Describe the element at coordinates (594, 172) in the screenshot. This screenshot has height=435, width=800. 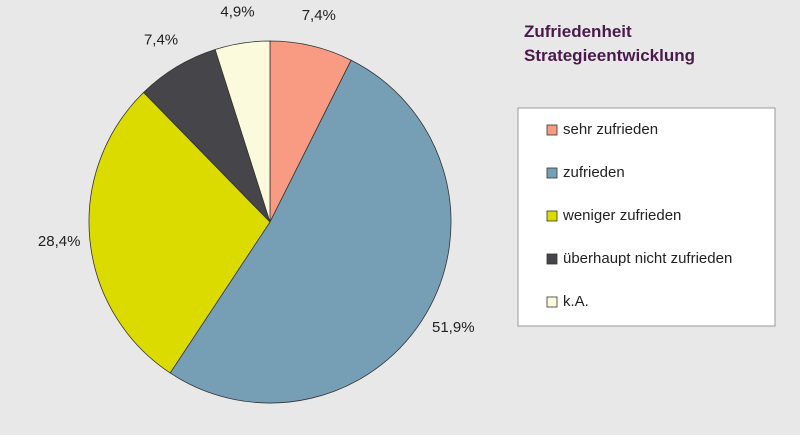
I see `legend-label: zufrieden` at that location.